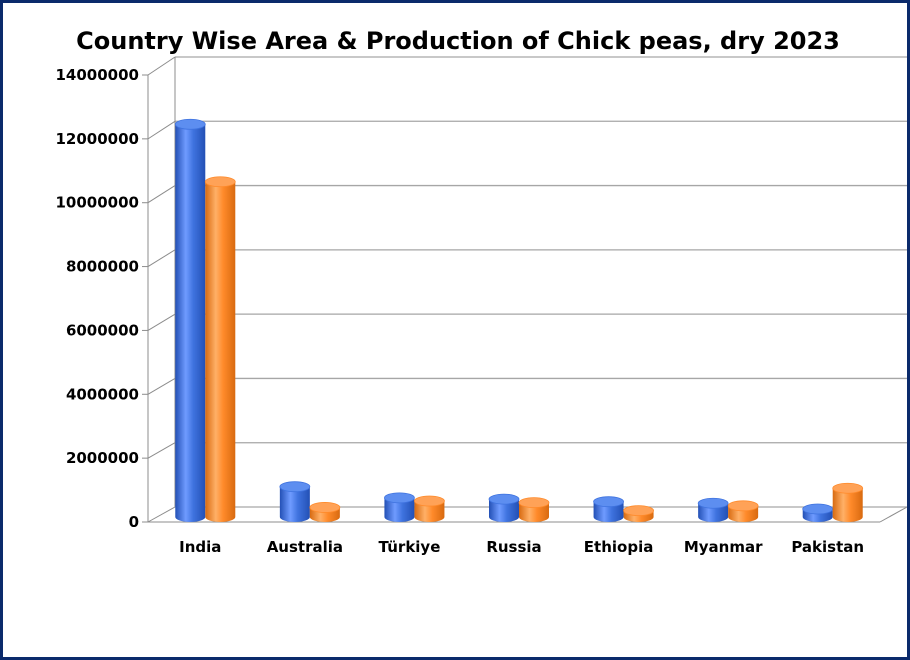  What do you see at coordinates (220, 351) in the screenshot?
I see `bar-series-2-india` at bounding box center [220, 351].